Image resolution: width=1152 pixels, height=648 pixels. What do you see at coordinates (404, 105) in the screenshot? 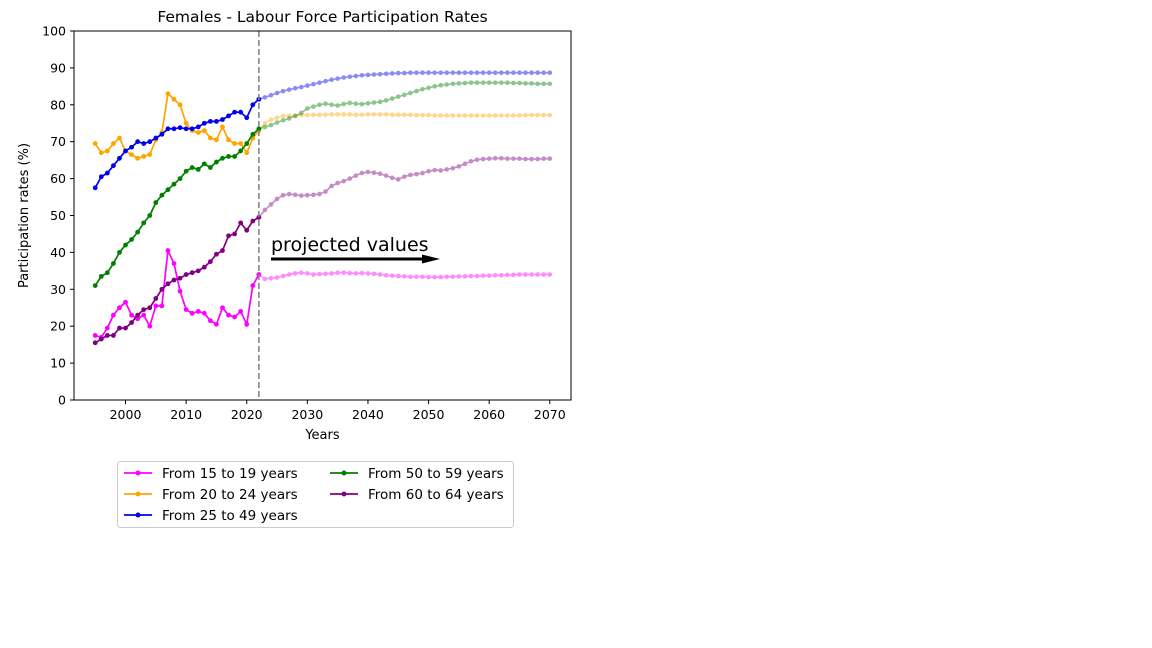
I see `series-4-projected-line` at bounding box center [404, 105].